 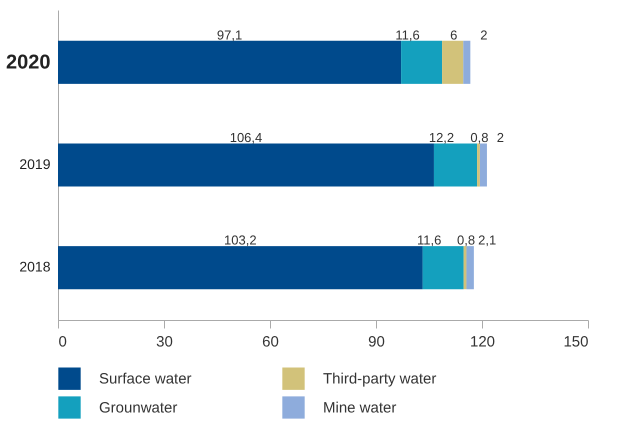 What do you see at coordinates (28, 62) in the screenshot?
I see `y-tick-label: 2020` at bounding box center [28, 62].